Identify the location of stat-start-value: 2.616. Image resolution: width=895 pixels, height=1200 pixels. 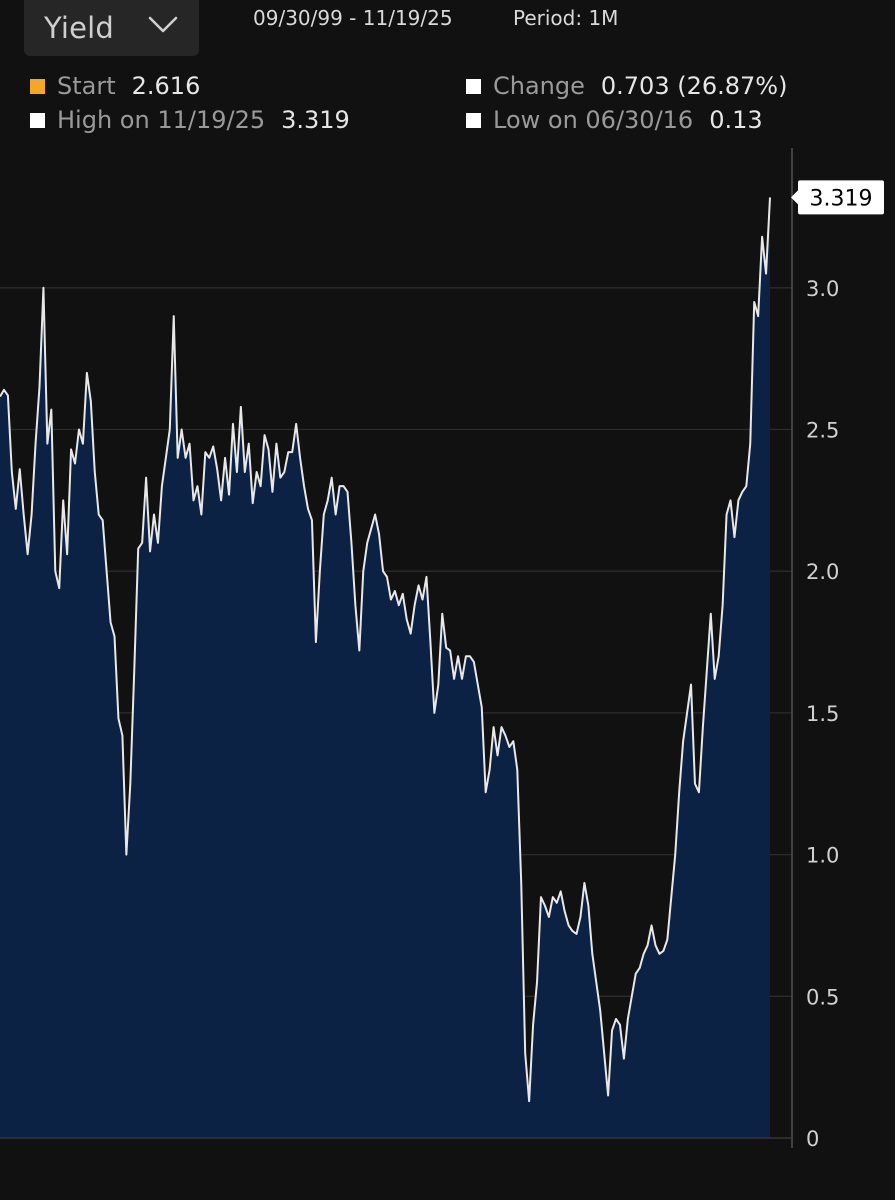
(166, 86).